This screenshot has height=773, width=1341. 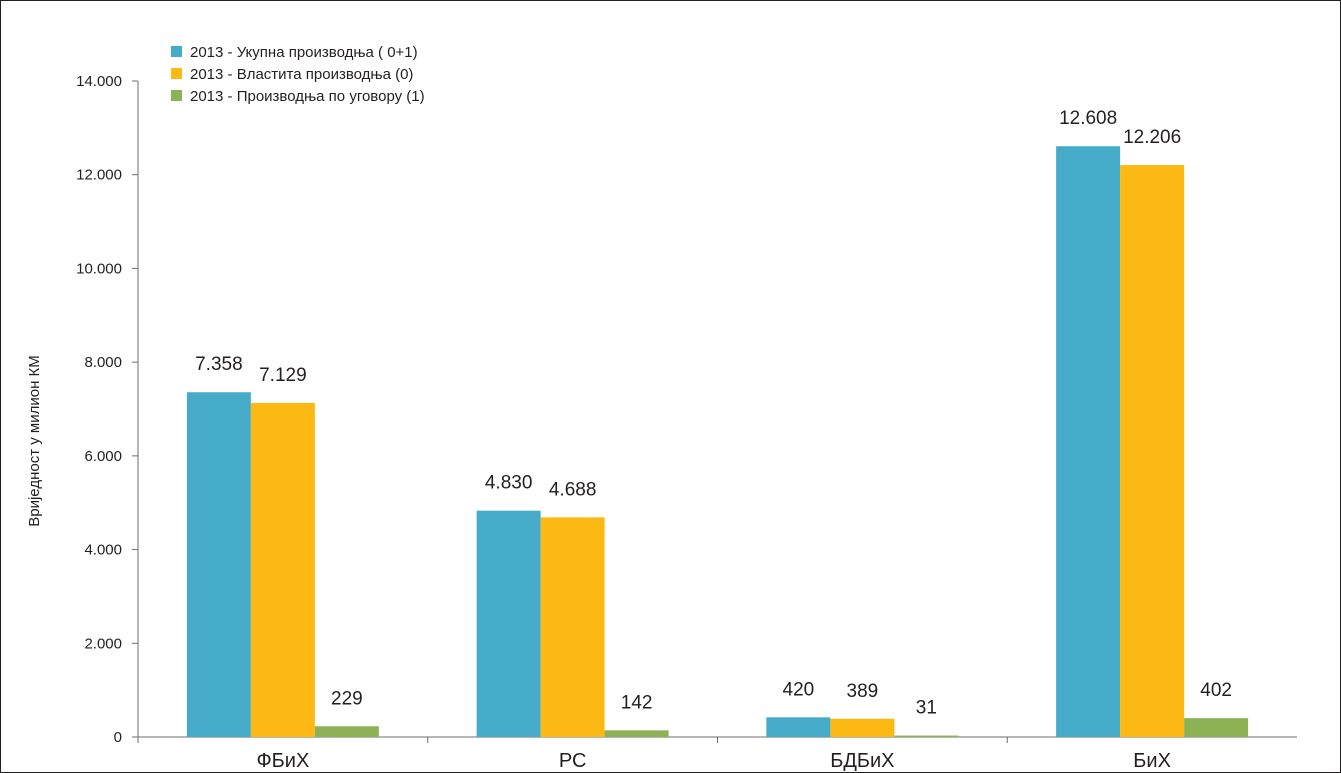 I want to click on y-tick-label: 4.000, so click(x=103, y=550).